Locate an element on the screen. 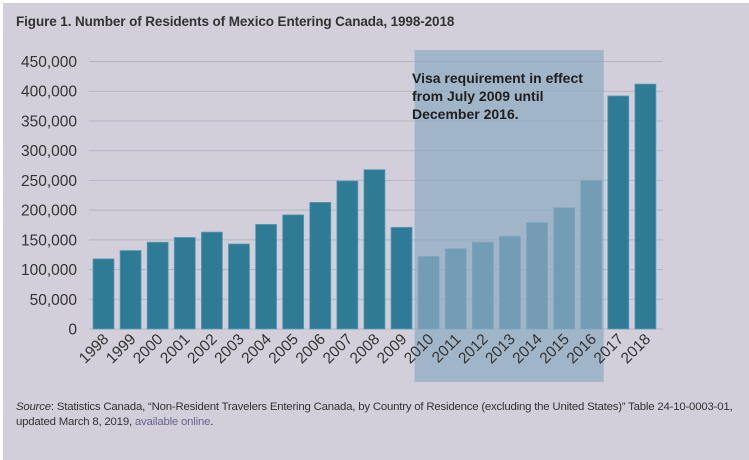  bar-2018 is located at coordinates (645, 206).